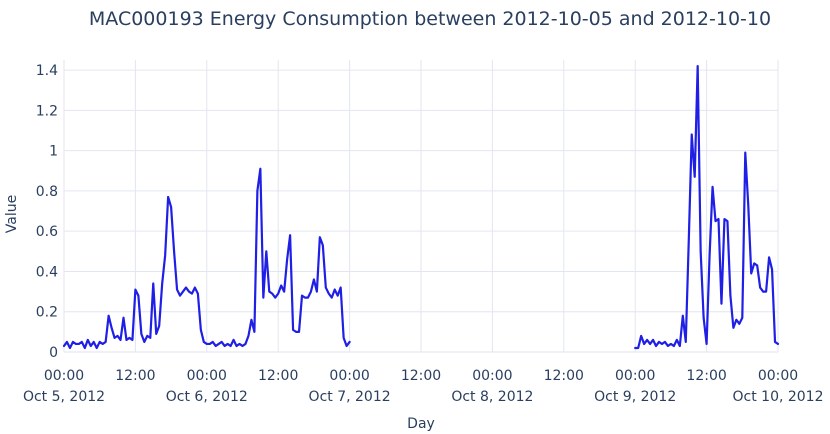 This screenshot has height=434, width=830. I want to click on y-tick-label: 1, so click(53, 152).